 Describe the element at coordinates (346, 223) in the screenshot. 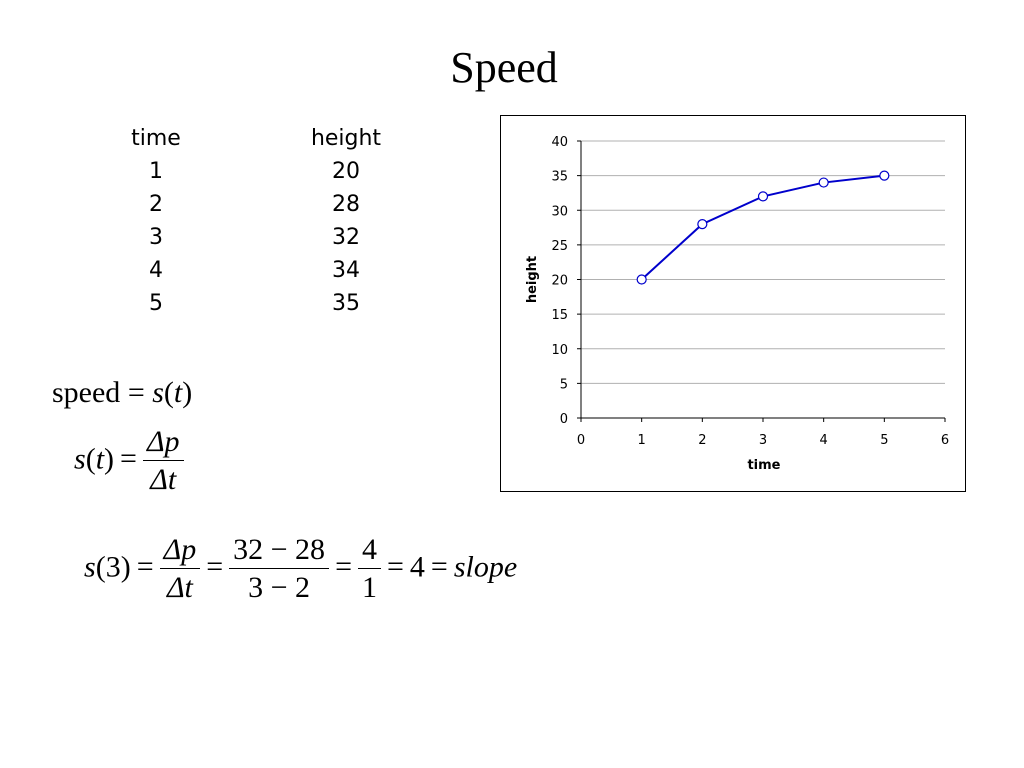

I see `height-column: height 20 28 32 34 35` at that location.